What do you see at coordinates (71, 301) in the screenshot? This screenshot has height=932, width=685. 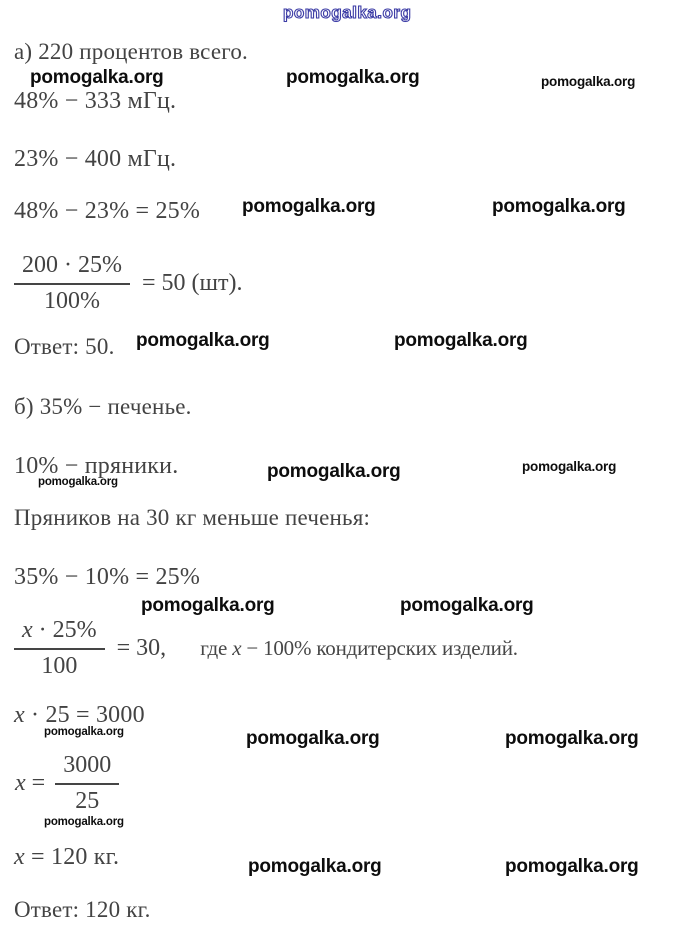 I see `fraction-denominator: 100%` at bounding box center [71, 301].